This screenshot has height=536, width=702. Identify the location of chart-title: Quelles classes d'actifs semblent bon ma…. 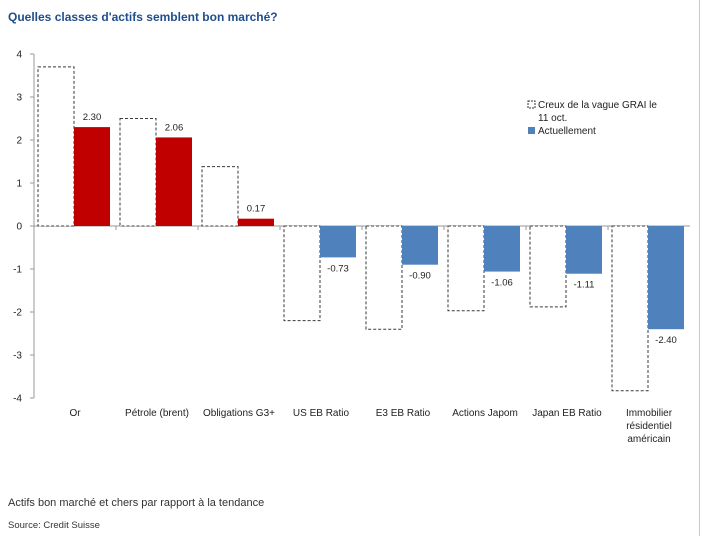
(143, 17).